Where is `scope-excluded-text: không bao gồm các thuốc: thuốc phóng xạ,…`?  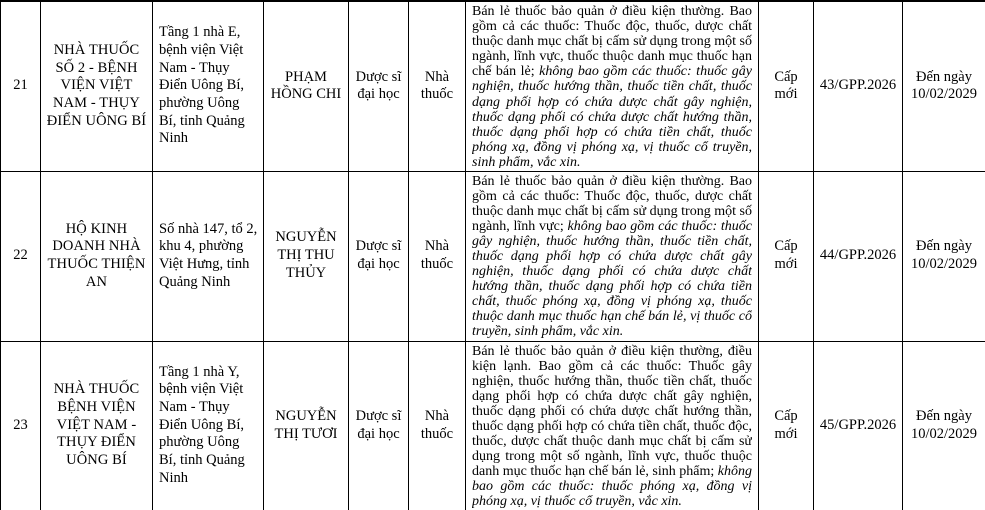 scope-excluded-text: không bao gồm các thuốc: thuốc phóng xạ,… is located at coordinates (612, 486).